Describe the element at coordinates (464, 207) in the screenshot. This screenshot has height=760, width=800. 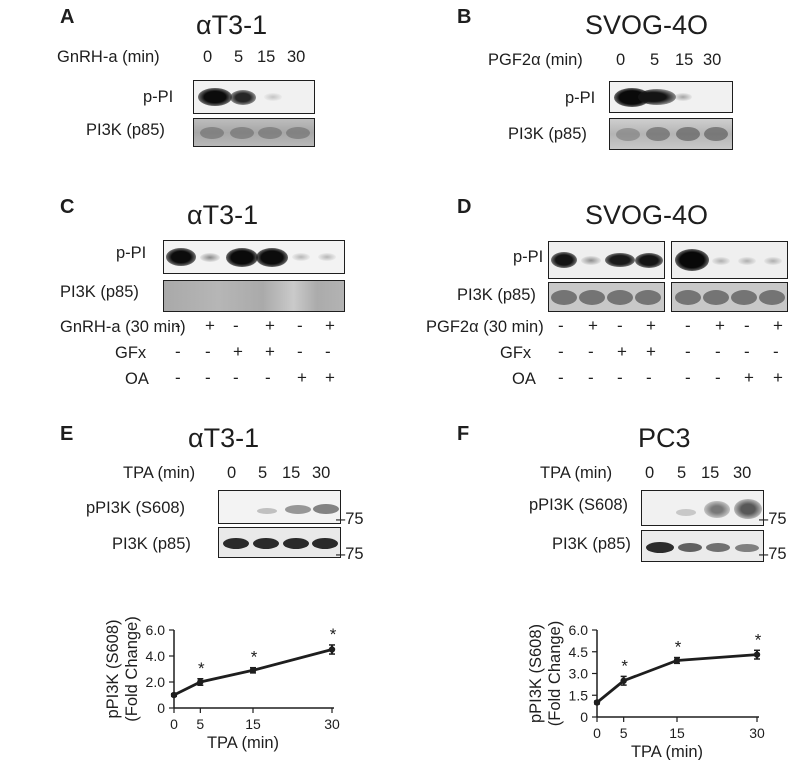
I see `panel-d-letter: D` at that location.